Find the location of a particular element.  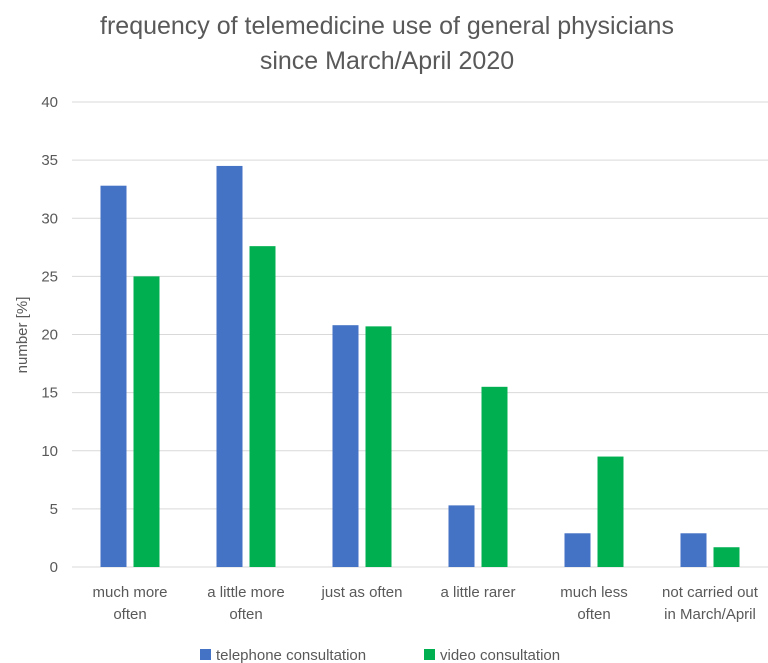

x-tick-label: just as often is located at coordinates (362, 592).